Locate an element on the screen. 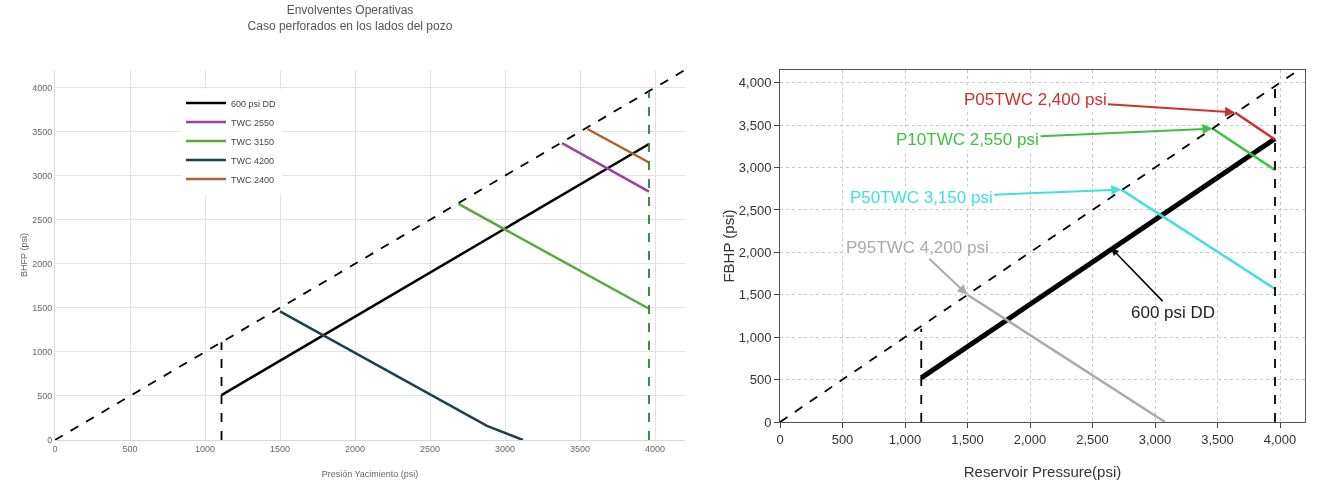  y-tick-label: 3500 is located at coordinates (42, 131).